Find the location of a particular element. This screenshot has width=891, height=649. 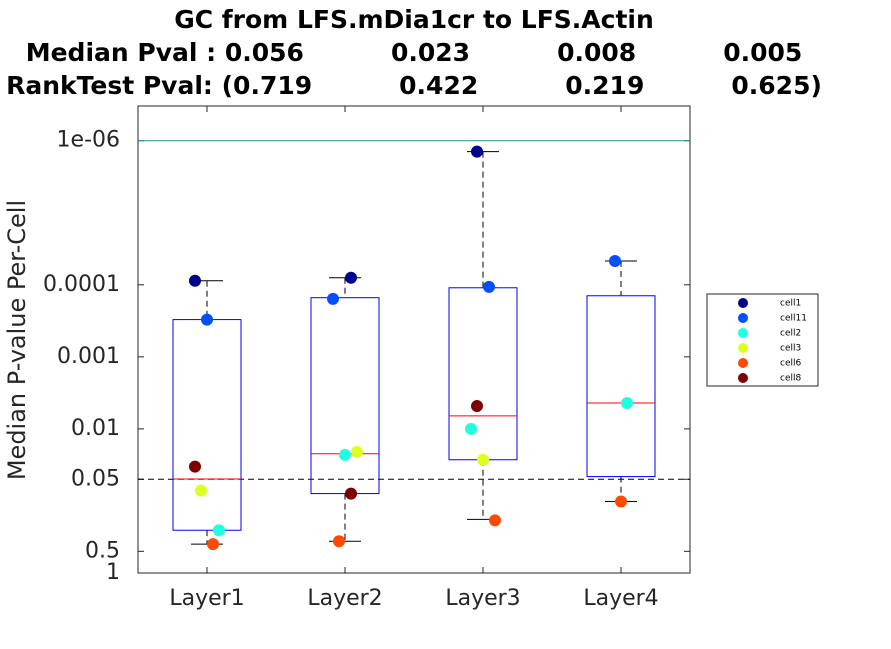

y-tick-label: 0.5 is located at coordinates (102, 550).